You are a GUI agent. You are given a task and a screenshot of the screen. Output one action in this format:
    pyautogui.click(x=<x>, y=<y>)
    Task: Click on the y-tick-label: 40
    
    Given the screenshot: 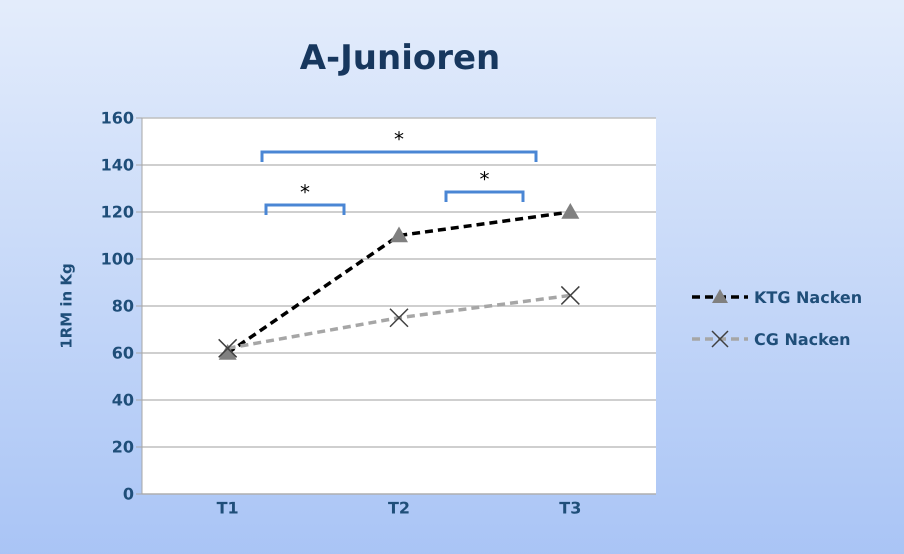 What is the action you would take?
    pyautogui.click(x=123, y=400)
    